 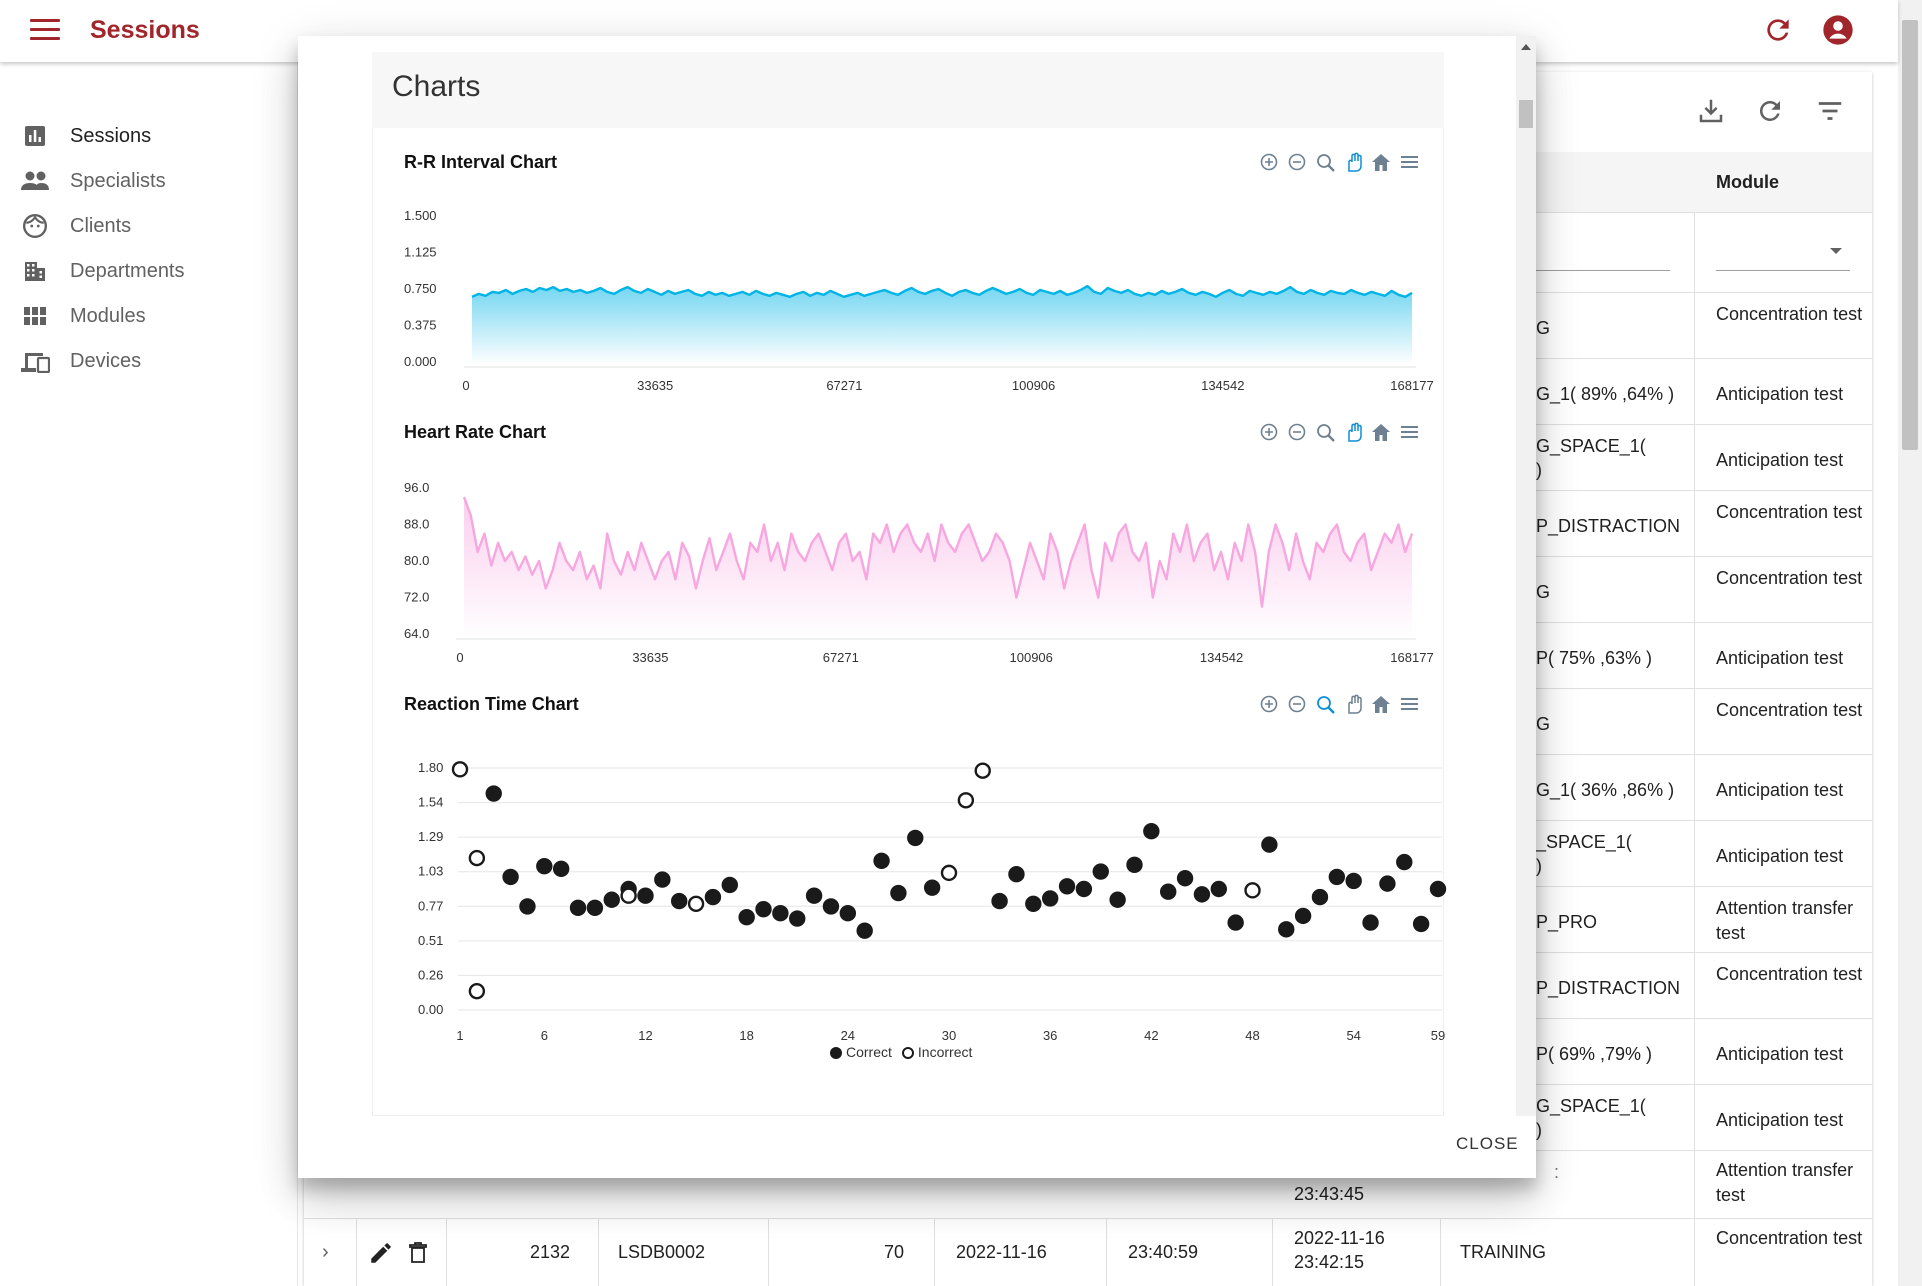 What do you see at coordinates (942, 291) in the screenshot?
I see `series-line` at bounding box center [942, 291].